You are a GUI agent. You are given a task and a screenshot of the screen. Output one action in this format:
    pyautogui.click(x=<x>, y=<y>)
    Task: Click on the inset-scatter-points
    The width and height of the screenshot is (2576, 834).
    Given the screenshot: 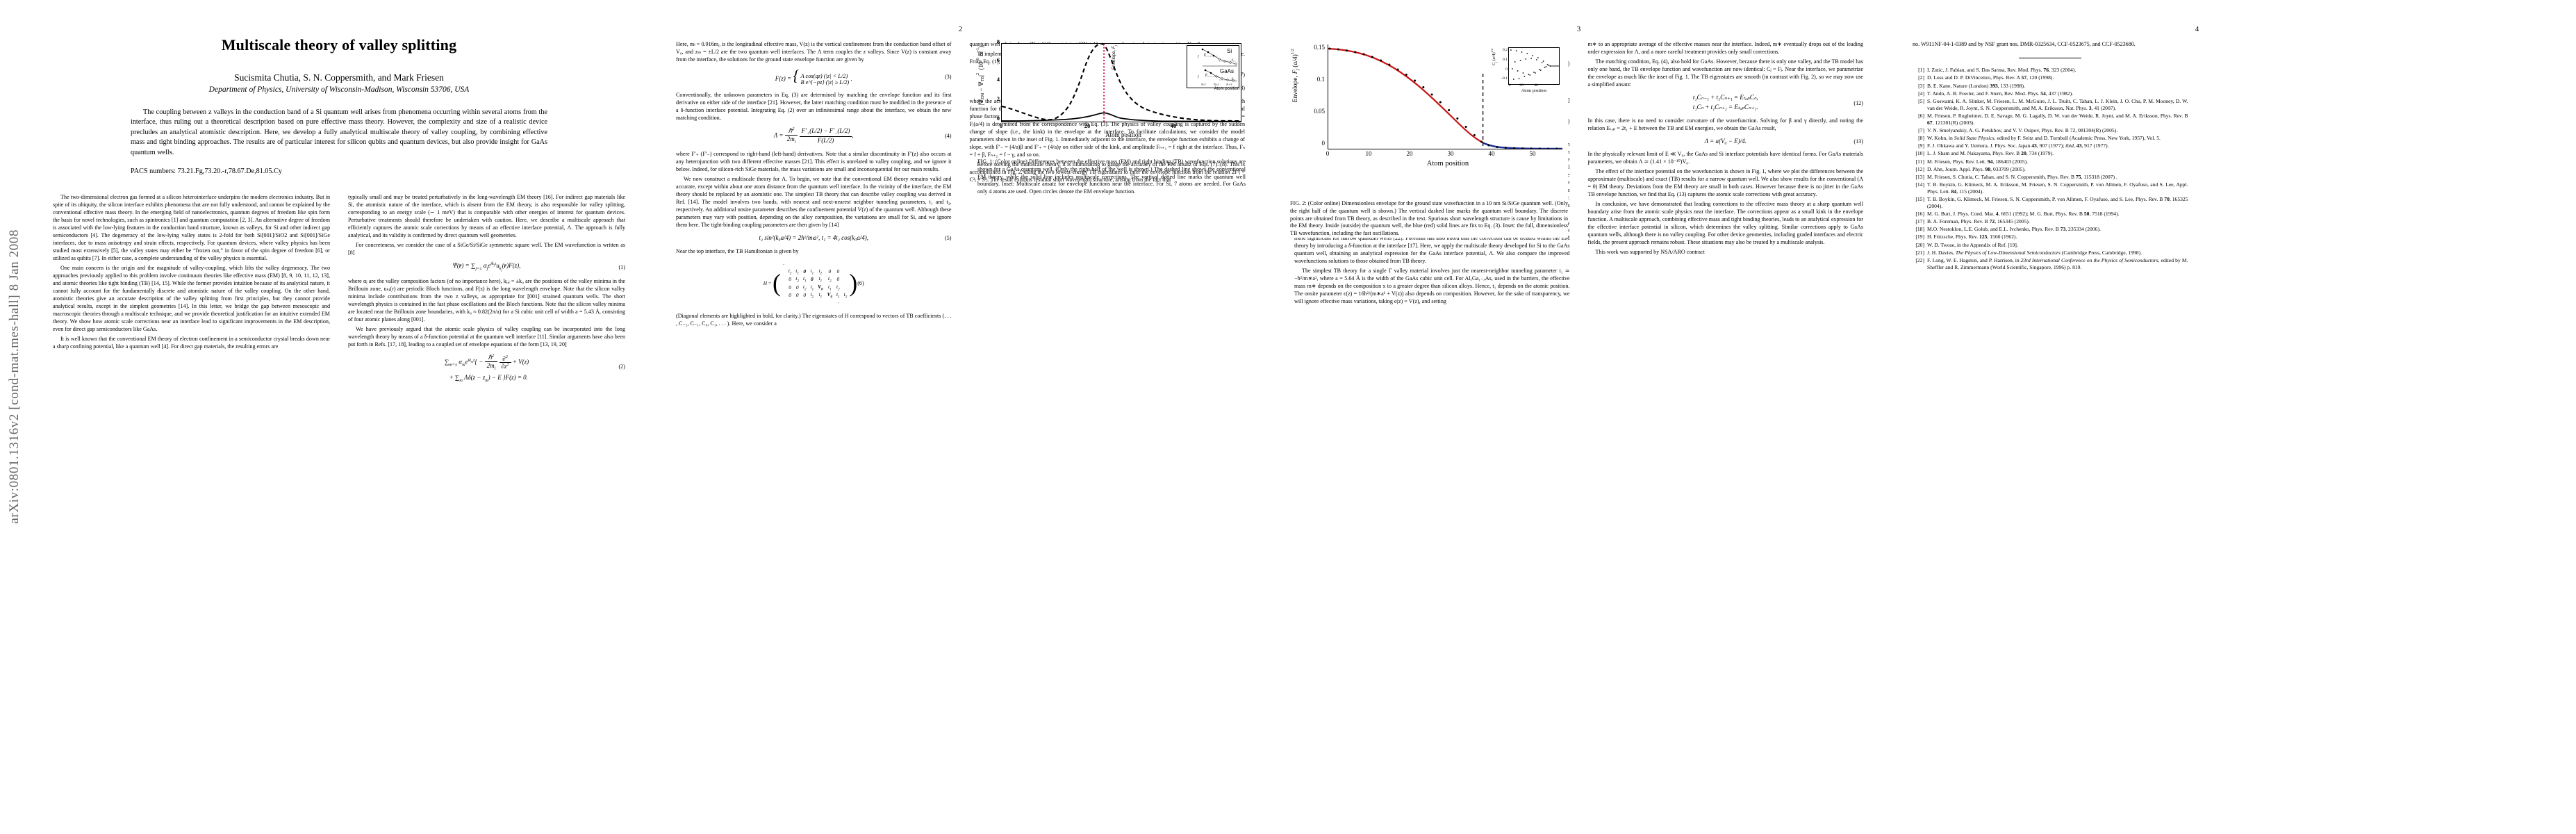 What is the action you would take?
    pyautogui.click(x=1531, y=64)
    